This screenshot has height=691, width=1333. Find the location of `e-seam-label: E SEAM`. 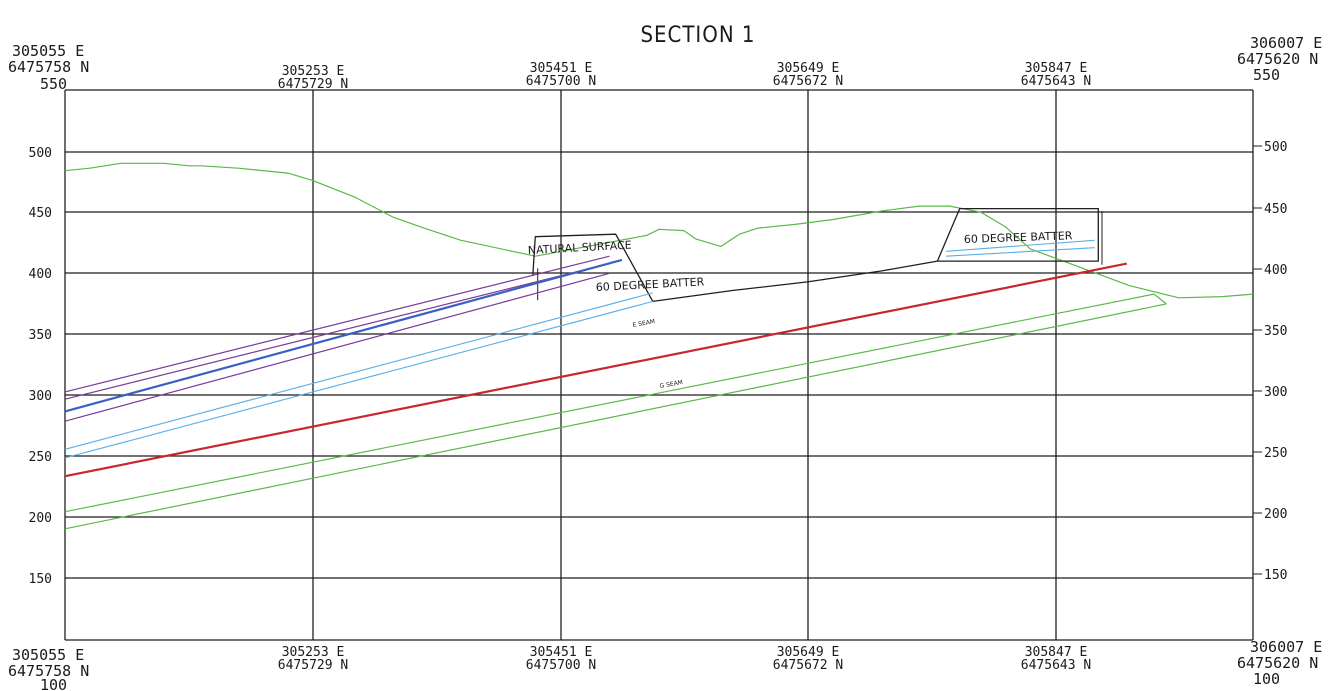

e-seam-label: E SEAM is located at coordinates (643, 323).